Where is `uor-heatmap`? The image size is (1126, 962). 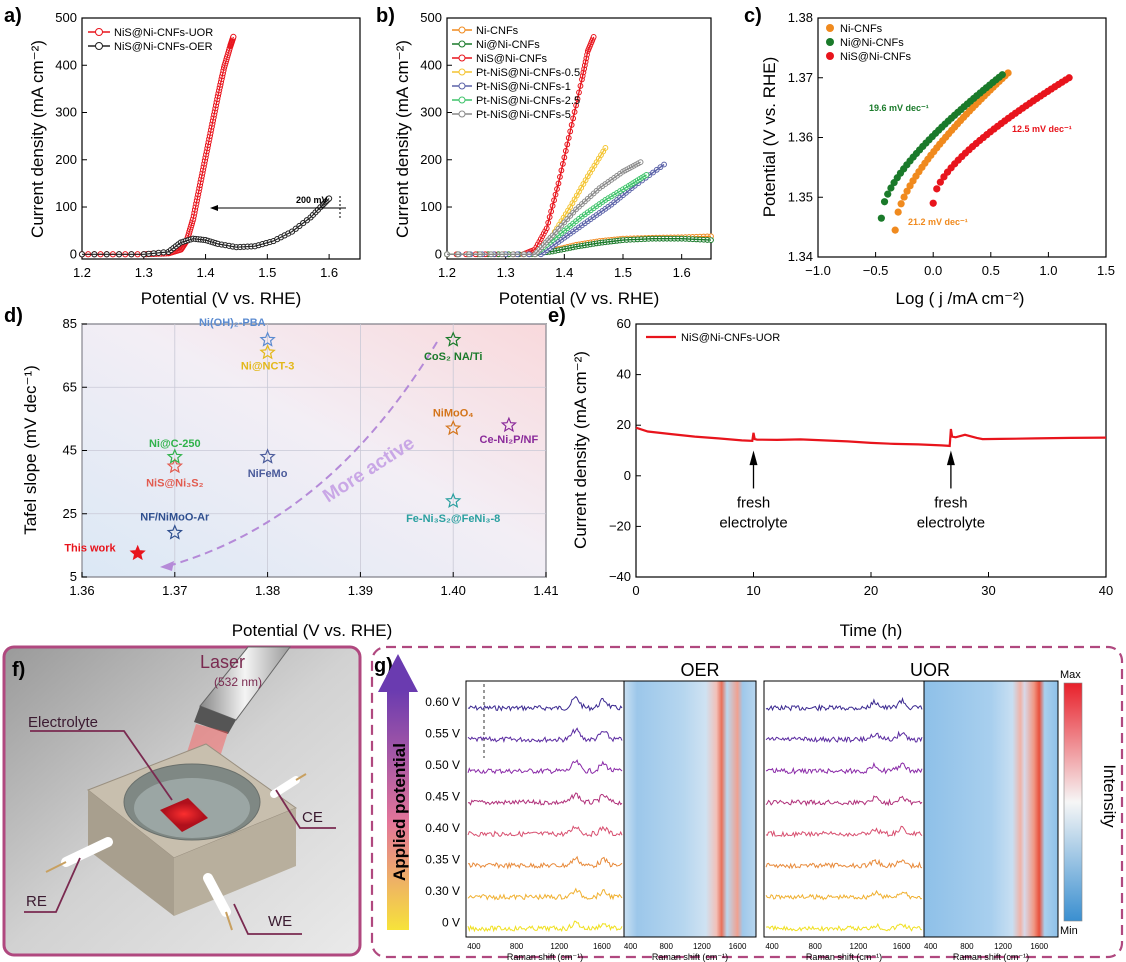
uor-heatmap is located at coordinates (991, 809).